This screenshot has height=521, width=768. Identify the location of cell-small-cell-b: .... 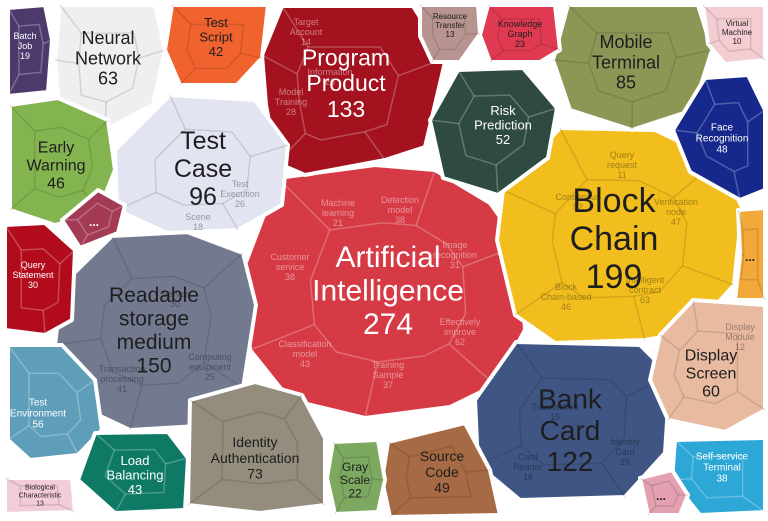
(750, 254).